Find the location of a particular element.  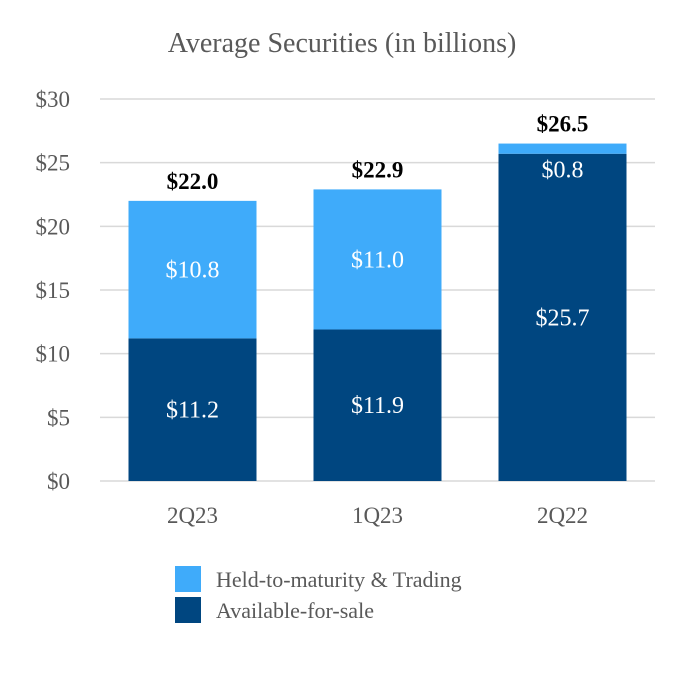

y-axis-tick-labels: $0 $5 $10 $15 $20 $25 $30 is located at coordinates (53, 290).